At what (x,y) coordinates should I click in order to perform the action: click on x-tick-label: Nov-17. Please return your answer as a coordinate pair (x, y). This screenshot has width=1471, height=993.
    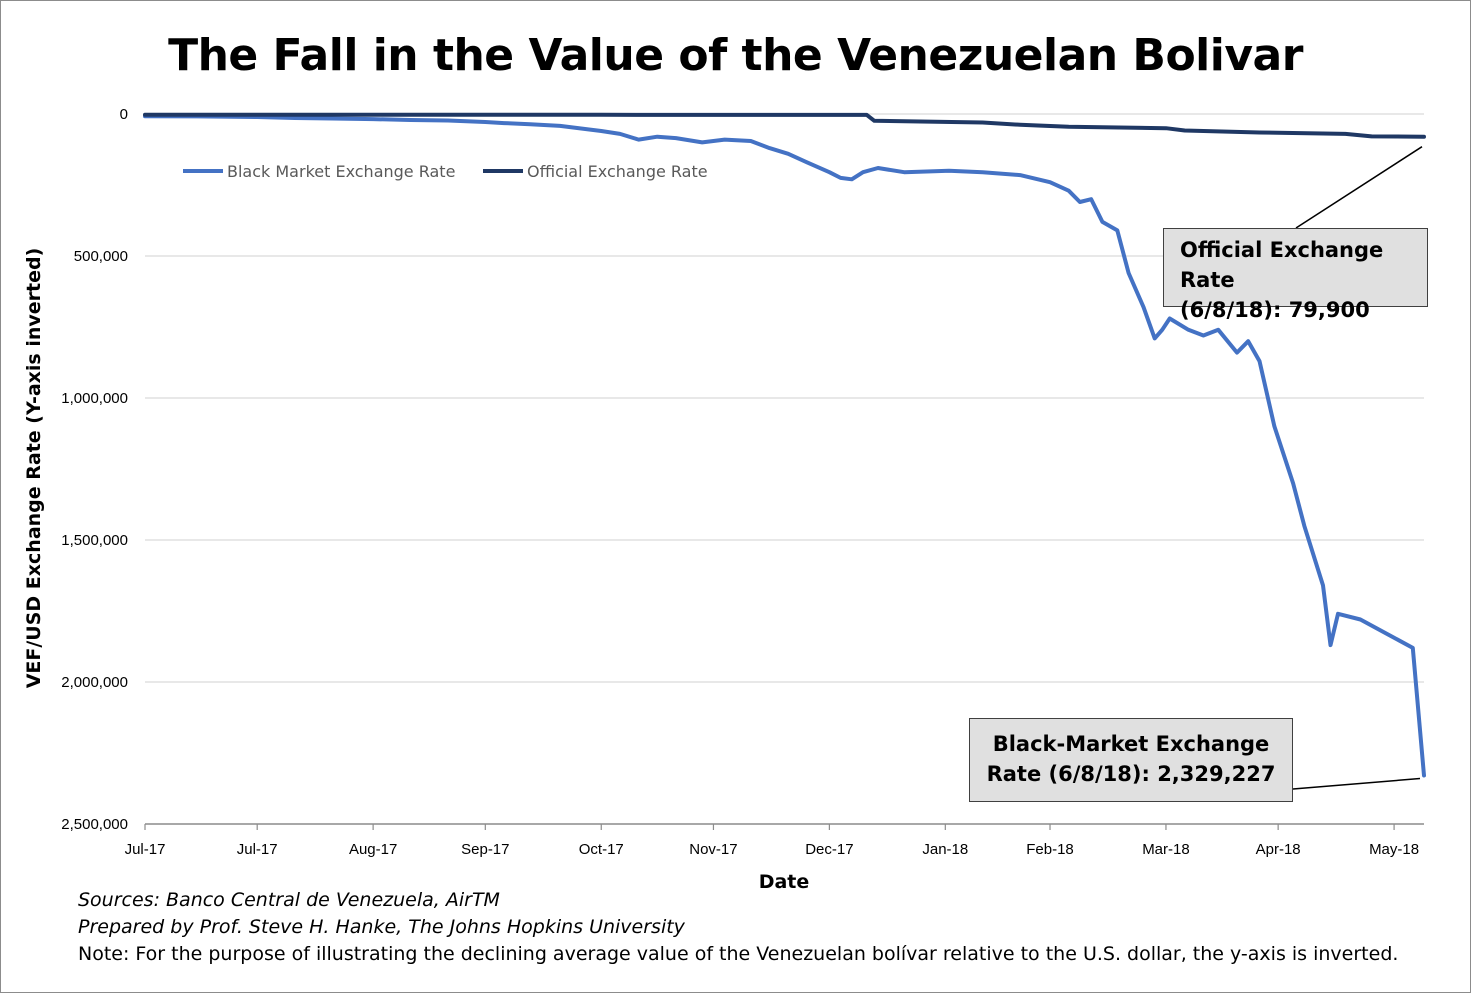
    Looking at the image, I should click on (713, 849).